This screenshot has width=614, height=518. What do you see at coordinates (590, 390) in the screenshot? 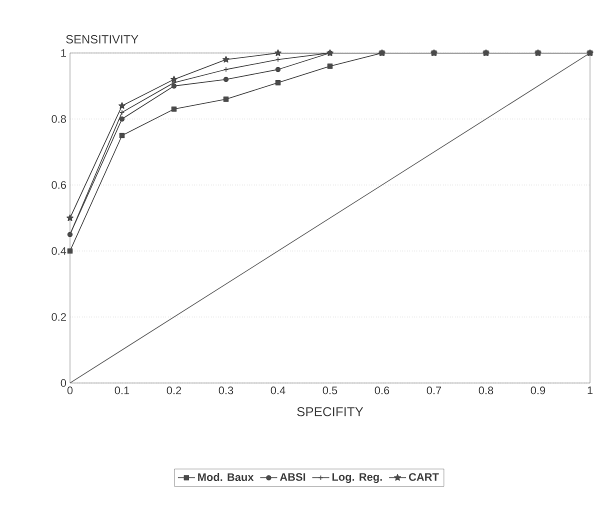
I see `x-tick-label: 1` at bounding box center [590, 390].